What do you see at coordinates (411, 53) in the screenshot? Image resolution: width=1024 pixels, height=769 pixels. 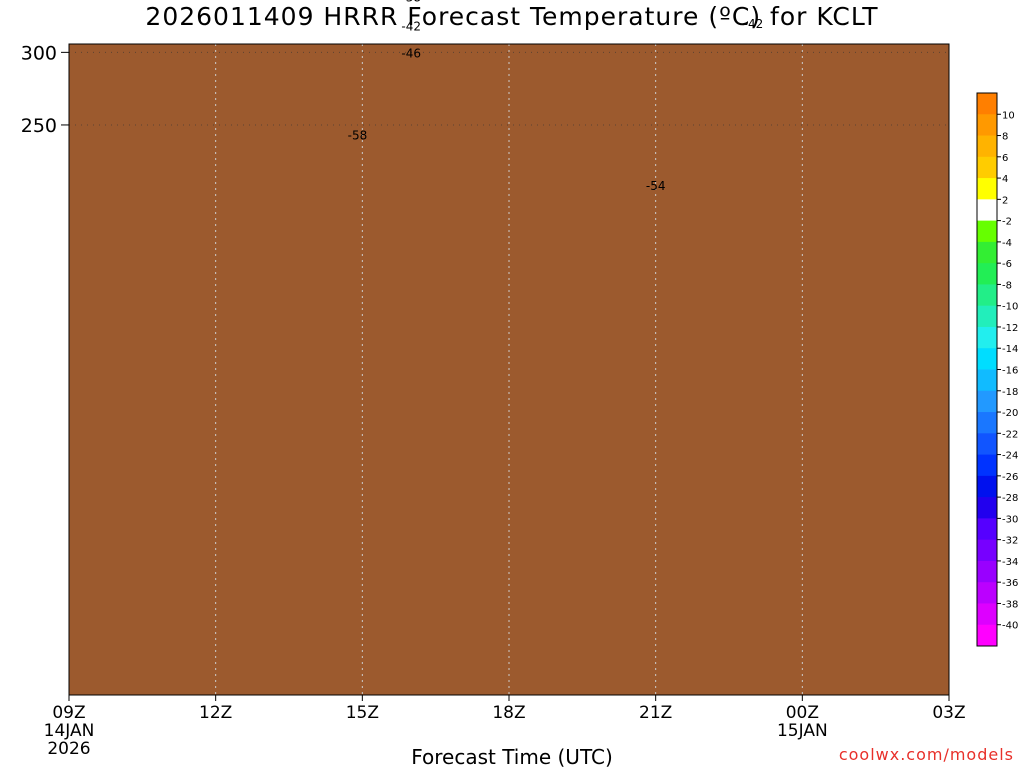 I see `contour-label: -46` at bounding box center [411, 53].